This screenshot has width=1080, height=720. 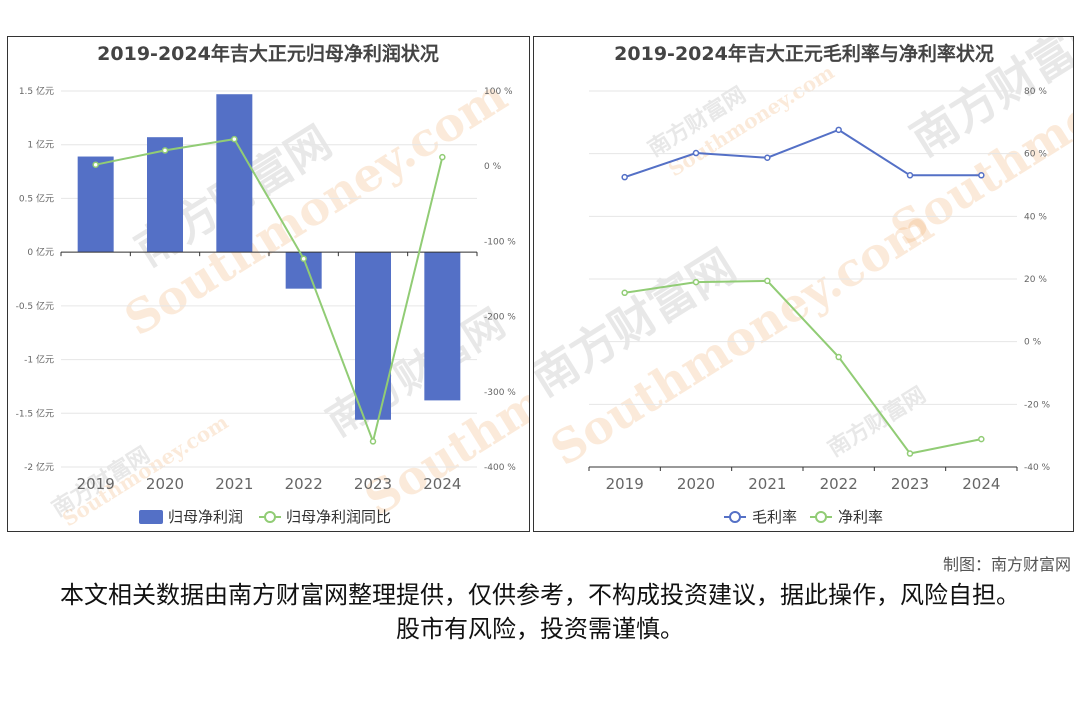 What do you see at coordinates (35, 413) in the screenshot?
I see `y-left-tick-label: -1.5 亿元` at bounding box center [35, 413].